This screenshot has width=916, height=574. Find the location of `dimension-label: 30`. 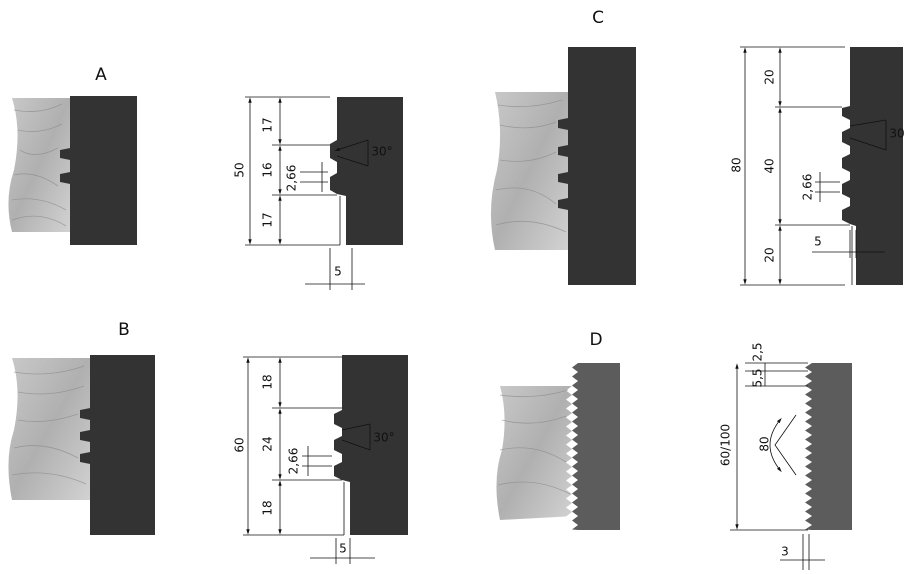

dimension-label: 30 is located at coordinates (896, 134).